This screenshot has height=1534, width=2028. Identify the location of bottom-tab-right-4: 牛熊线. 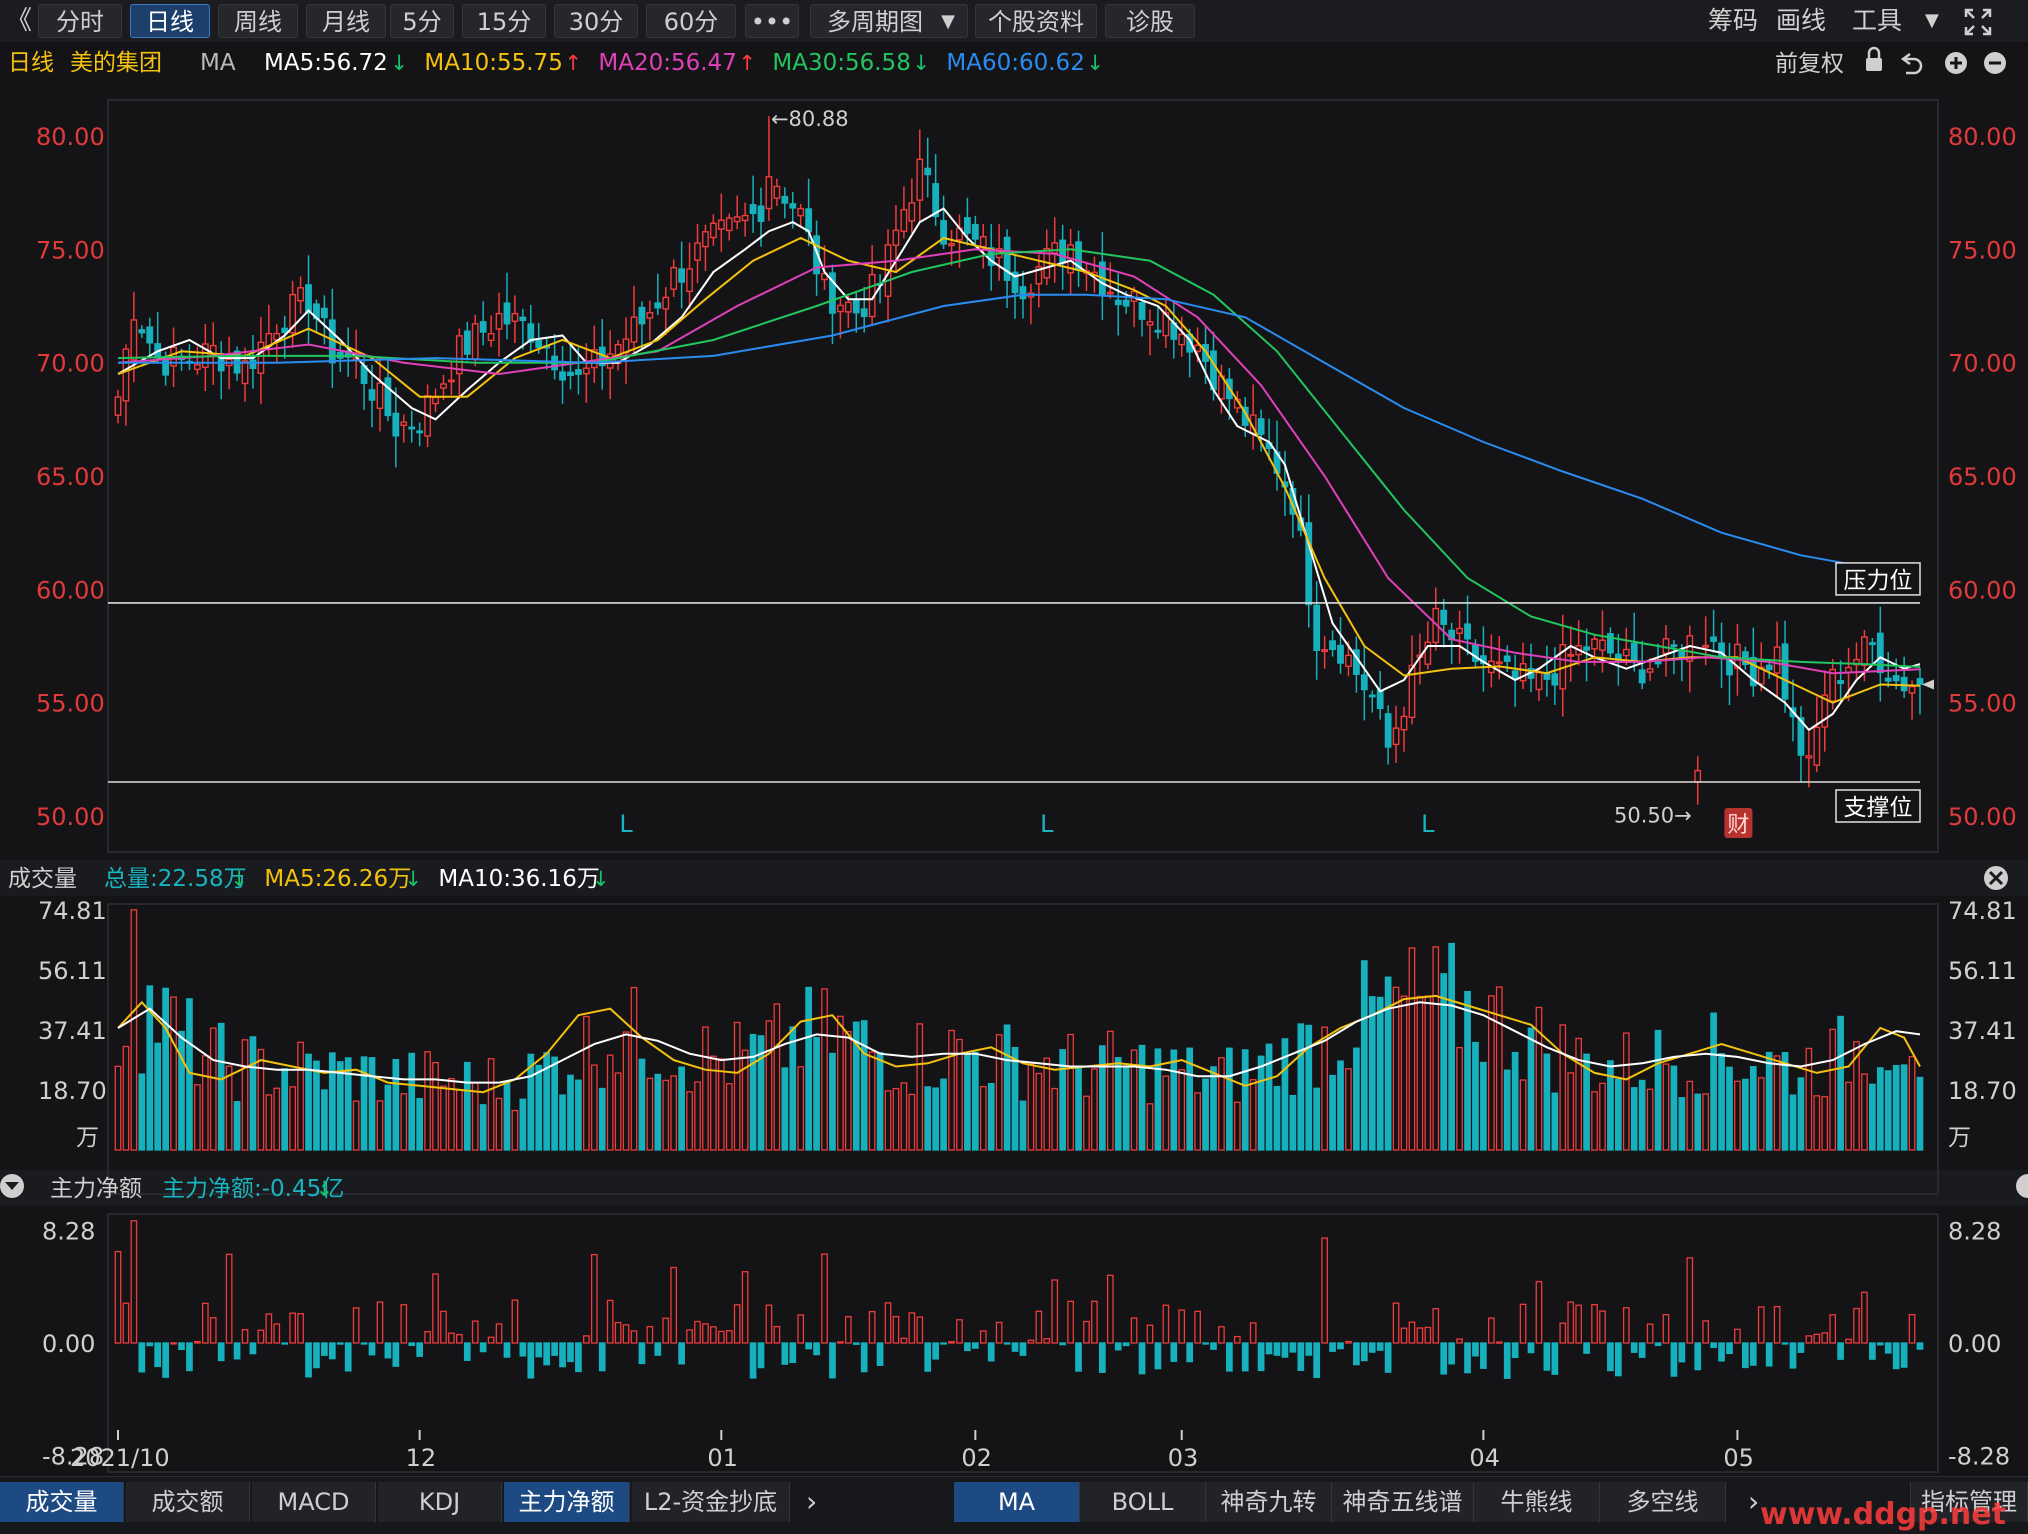
(1537, 1502).